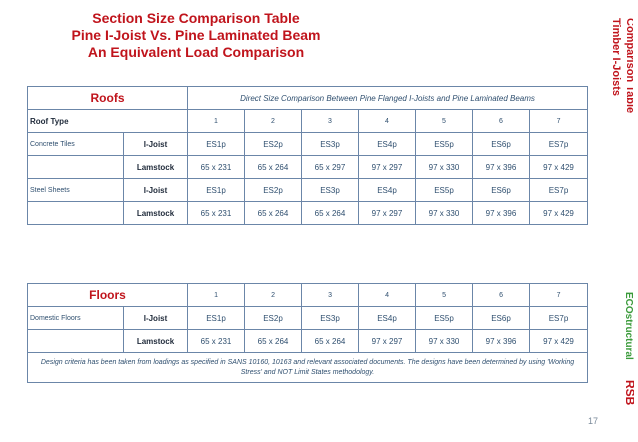 The height and width of the screenshot is (442, 638). I want to click on rsb-logo-text: RSB, so click(628, 393).